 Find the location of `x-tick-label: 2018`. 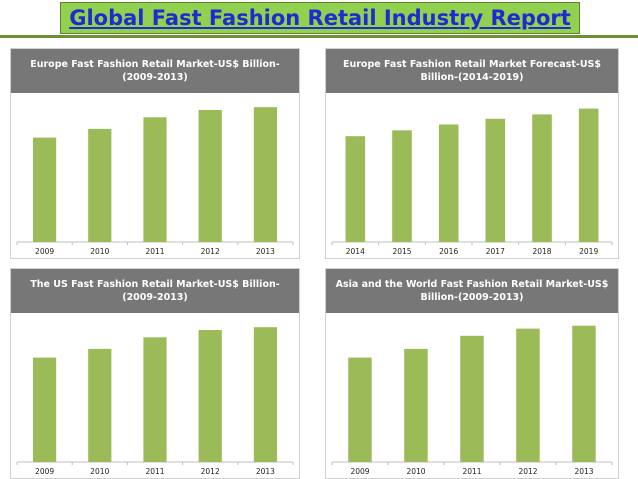

x-tick-label: 2018 is located at coordinates (541, 251).